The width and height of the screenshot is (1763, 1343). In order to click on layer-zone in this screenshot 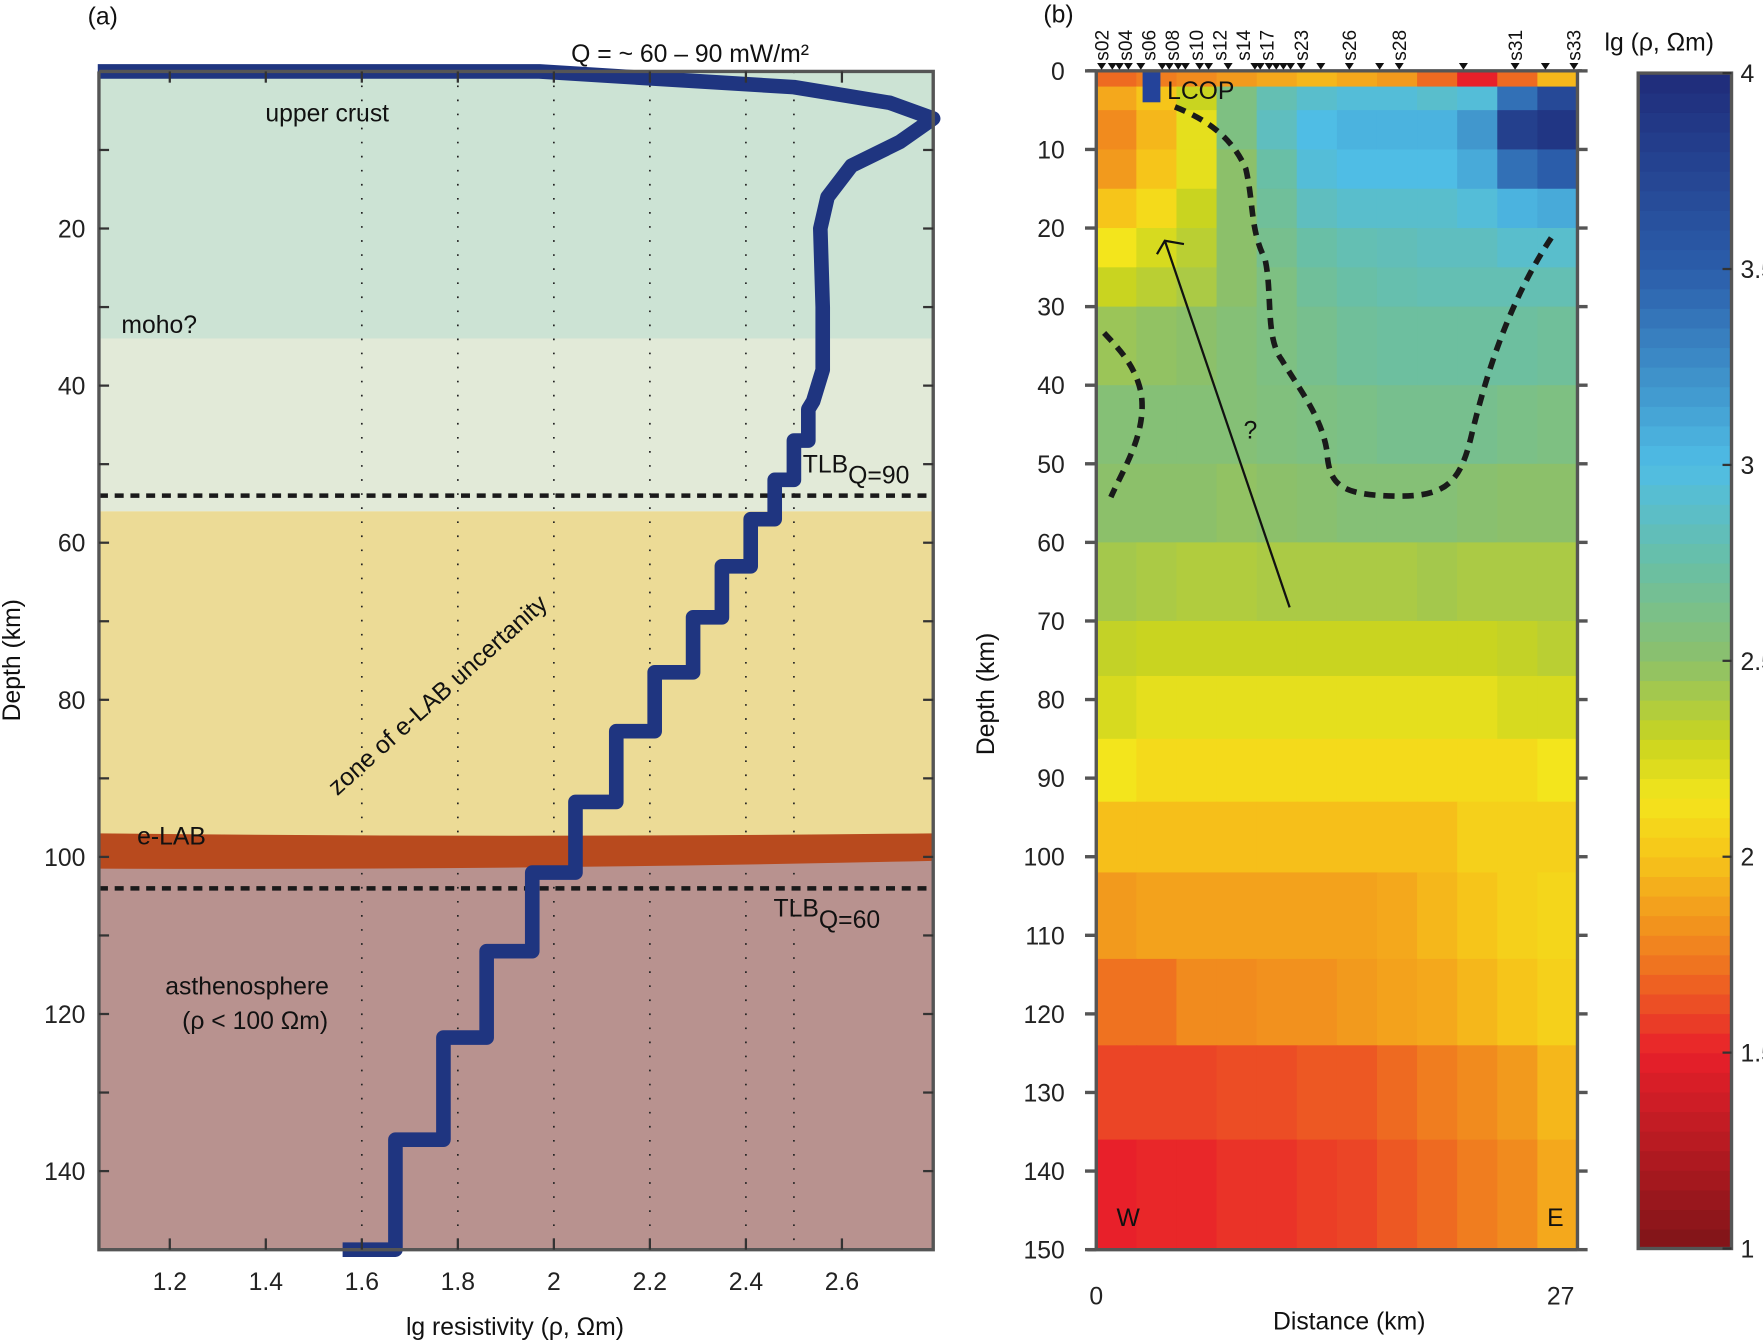, I will do `click(516, 1053)`.